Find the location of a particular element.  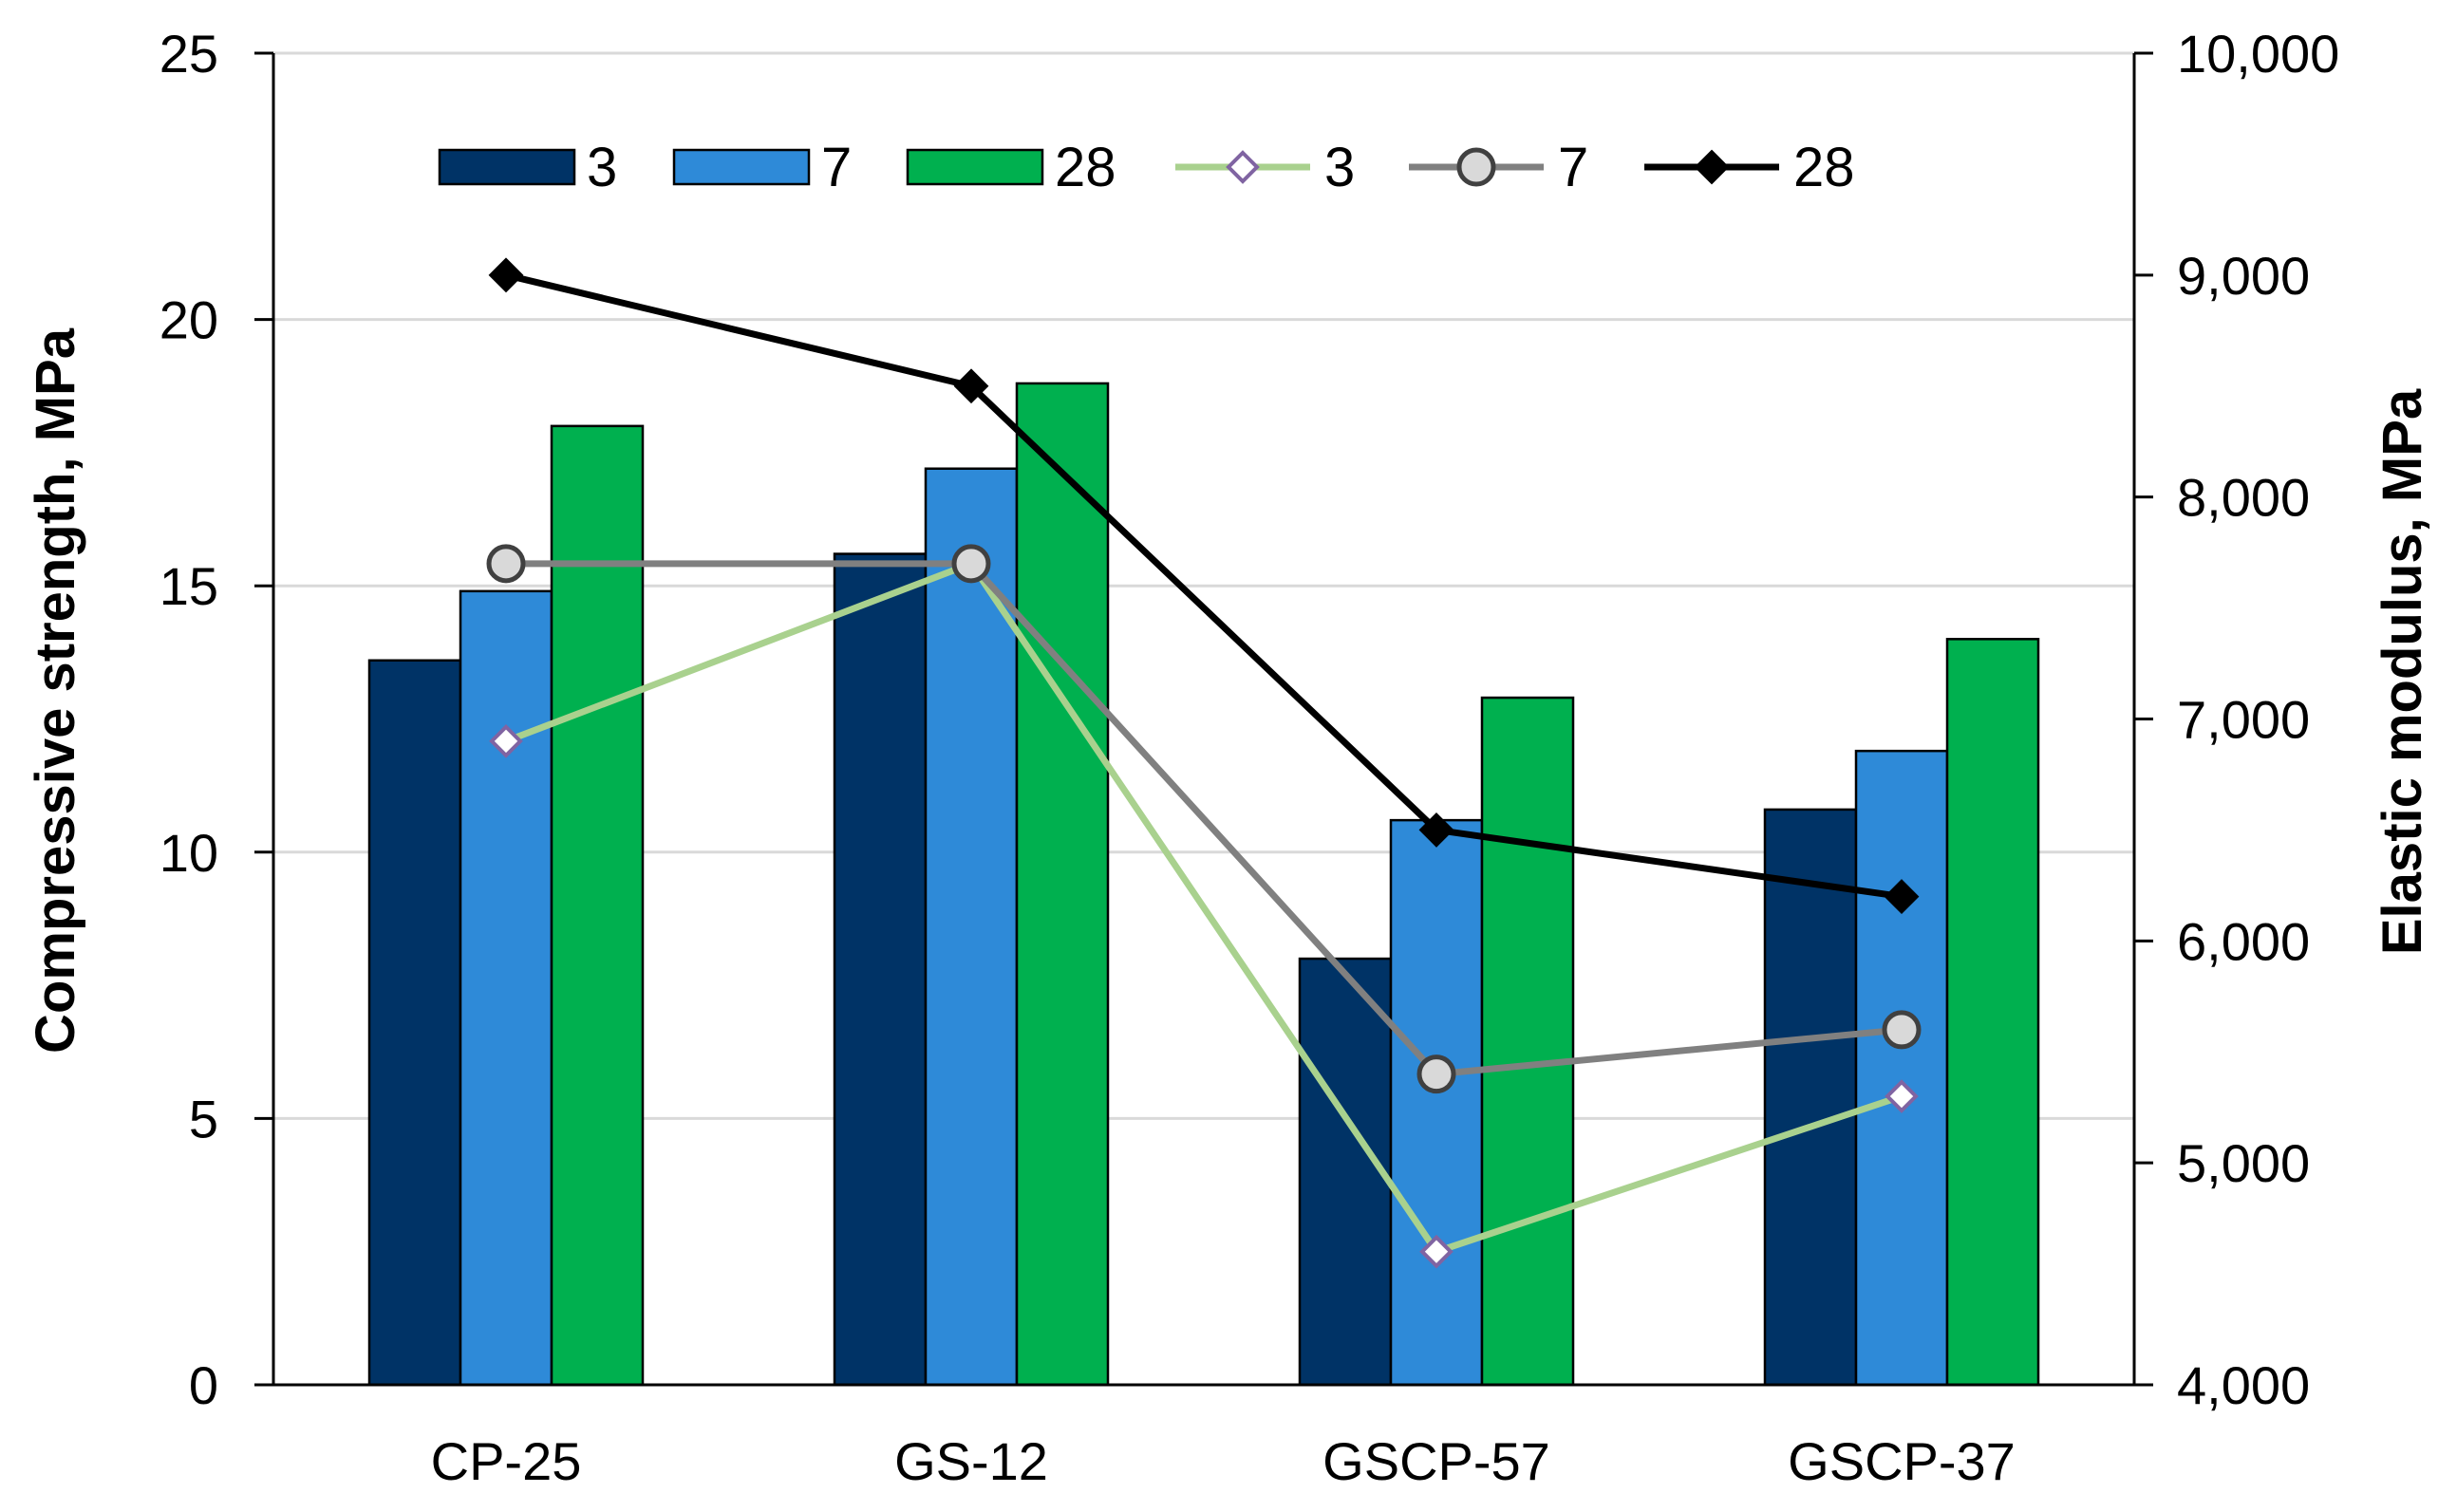

right-tick-label: 6,000 is located at coordinates (2243, 941).